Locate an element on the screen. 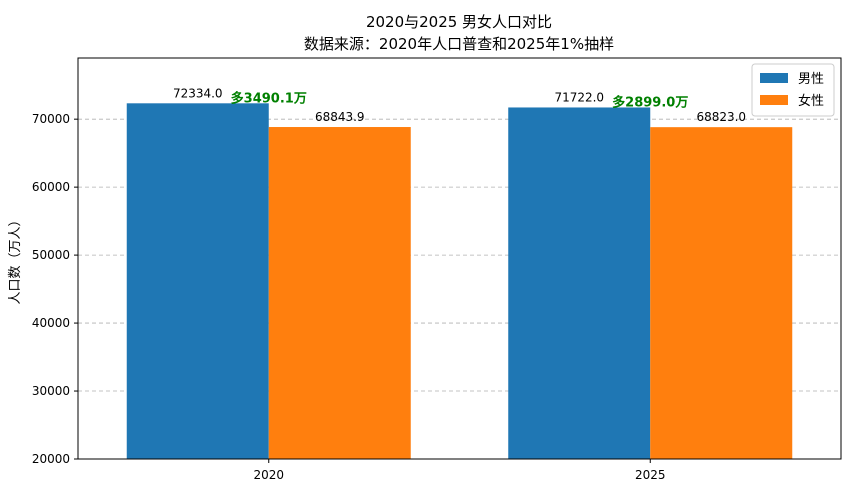 The height and width of the screenshot is (500, 857). difference-annotation: 多2899.0万 is located at coordinates (650, 102).